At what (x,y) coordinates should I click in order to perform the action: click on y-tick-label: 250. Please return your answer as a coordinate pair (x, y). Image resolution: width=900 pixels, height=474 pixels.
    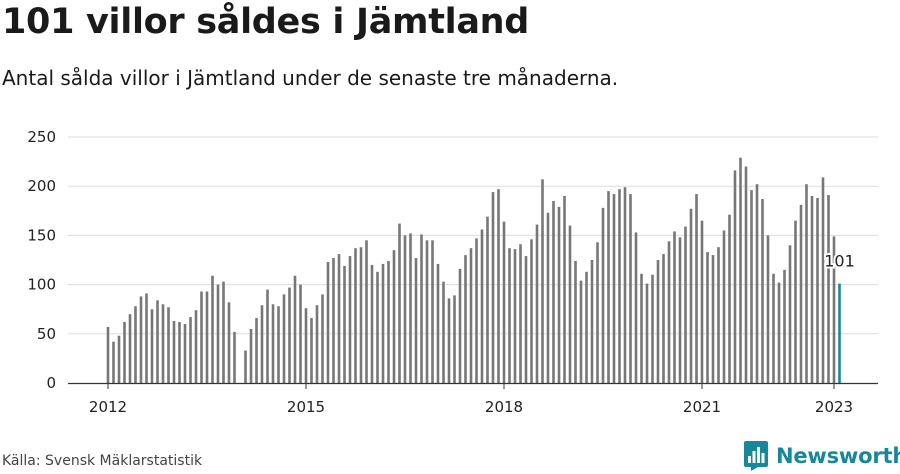
    Looking at the image, I should click on (41, 137).